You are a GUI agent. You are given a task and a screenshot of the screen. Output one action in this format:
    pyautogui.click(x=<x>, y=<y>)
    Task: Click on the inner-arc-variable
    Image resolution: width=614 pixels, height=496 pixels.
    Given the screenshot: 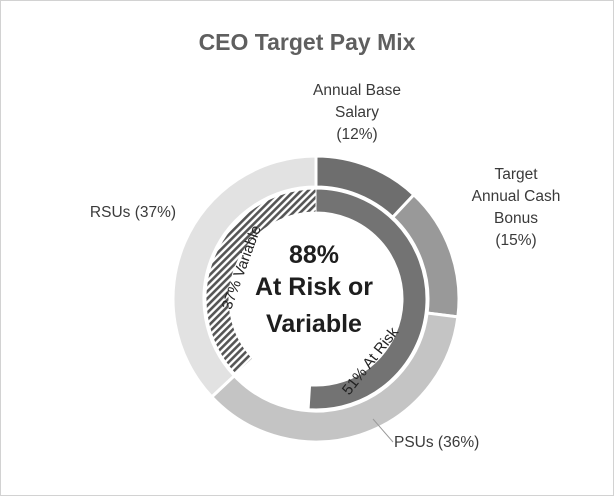 What is the action you would take?
    pyautogui.click(x=261, y=282)
    